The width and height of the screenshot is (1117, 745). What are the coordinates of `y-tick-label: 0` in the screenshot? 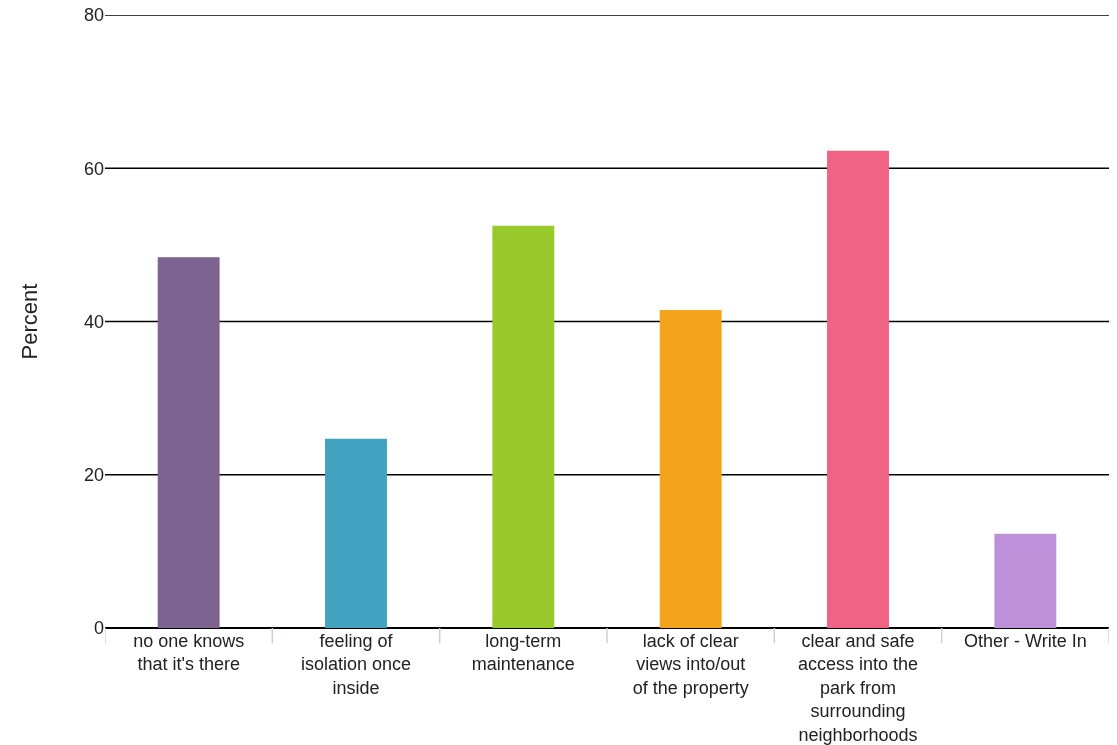 It's located at (98, 628).